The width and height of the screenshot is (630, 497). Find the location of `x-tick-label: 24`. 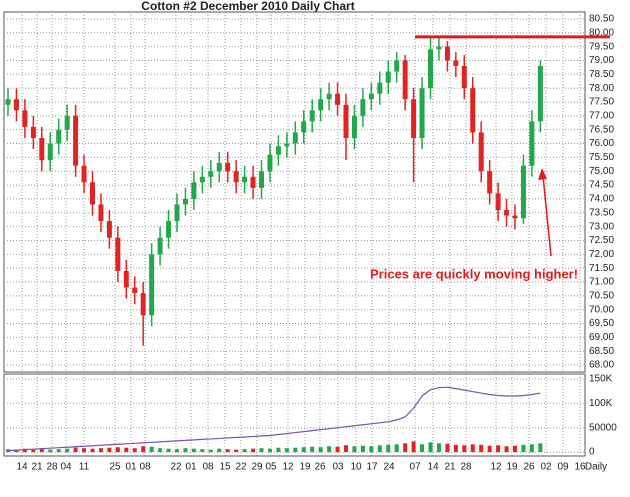

x-tick-label: 24 is located at coordinates (389, 467).